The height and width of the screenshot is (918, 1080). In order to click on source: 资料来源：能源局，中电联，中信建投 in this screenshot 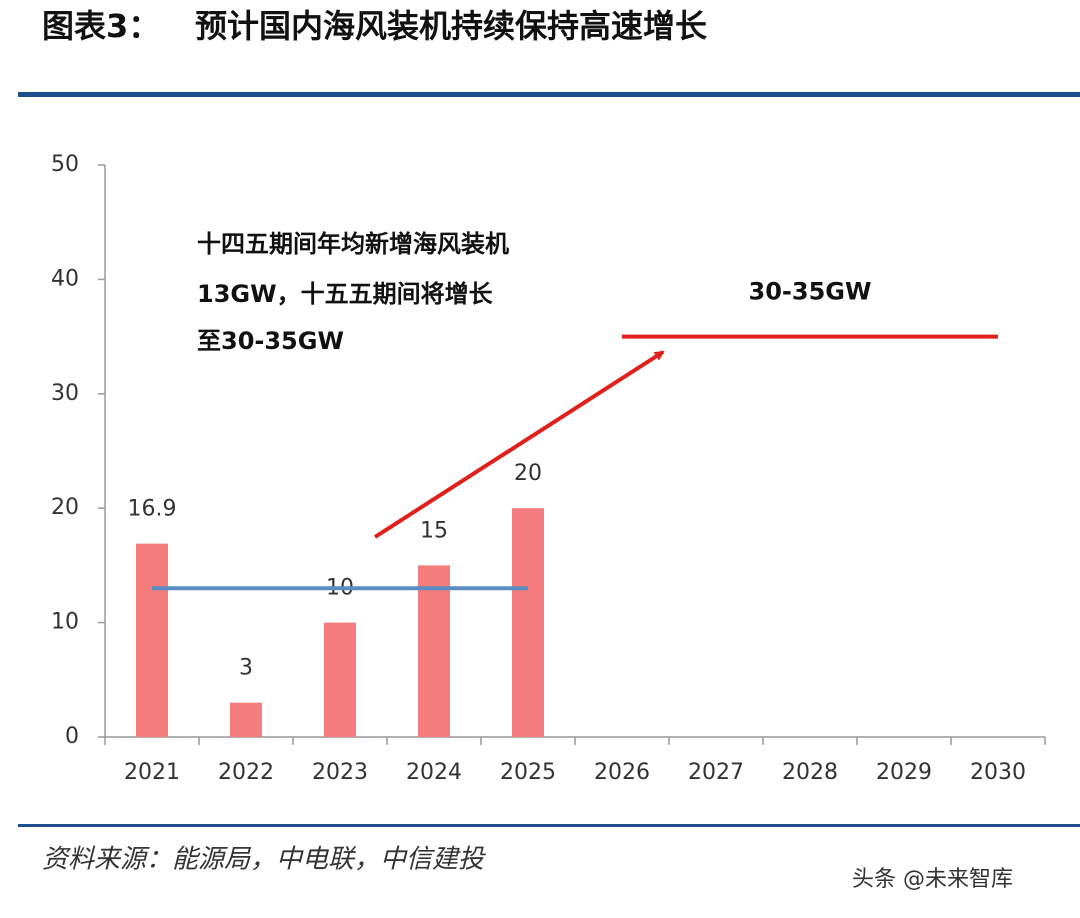, I will do `click(264, 860)`.